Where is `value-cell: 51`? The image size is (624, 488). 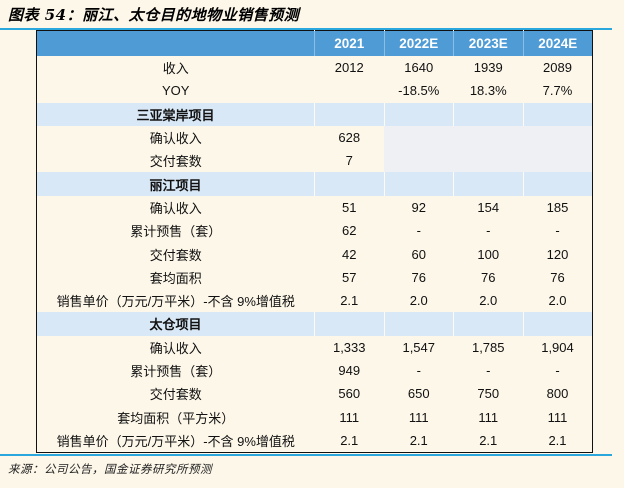
value-cell: 51 is located at coordinates (349, 207).